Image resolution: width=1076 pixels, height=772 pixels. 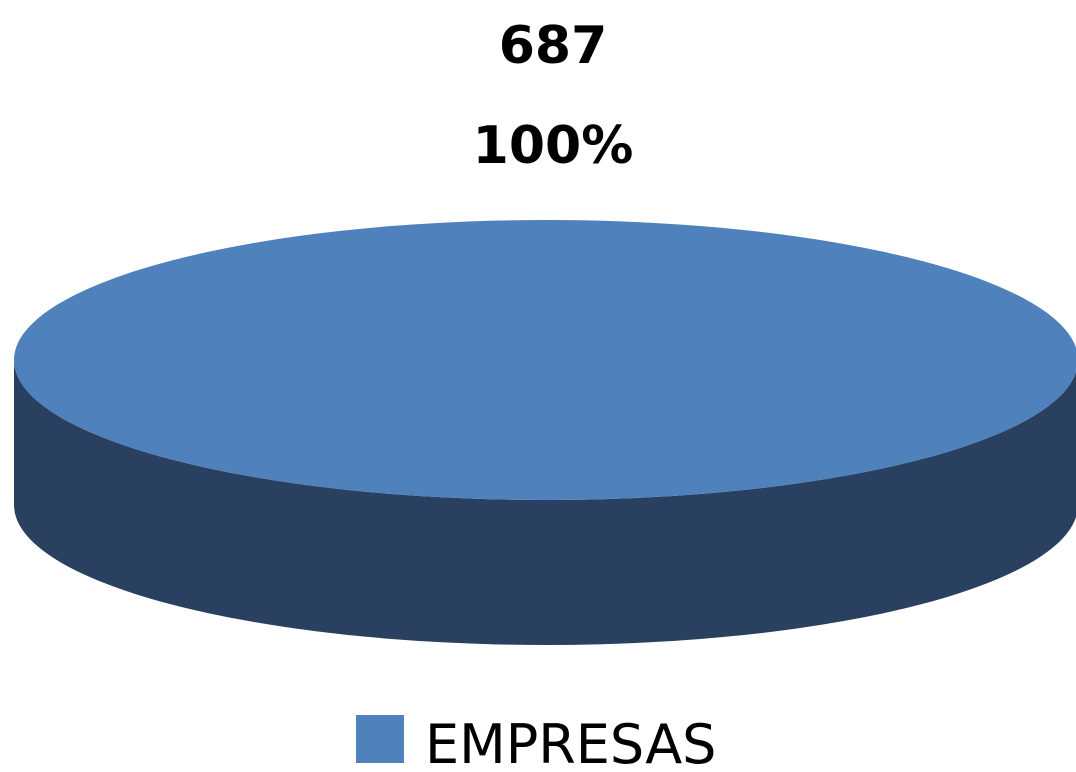 What do you see at coordinates (553, 146) in the screenshot?
I see `data-label-percent: 100%` at bounding box center [553, 146].